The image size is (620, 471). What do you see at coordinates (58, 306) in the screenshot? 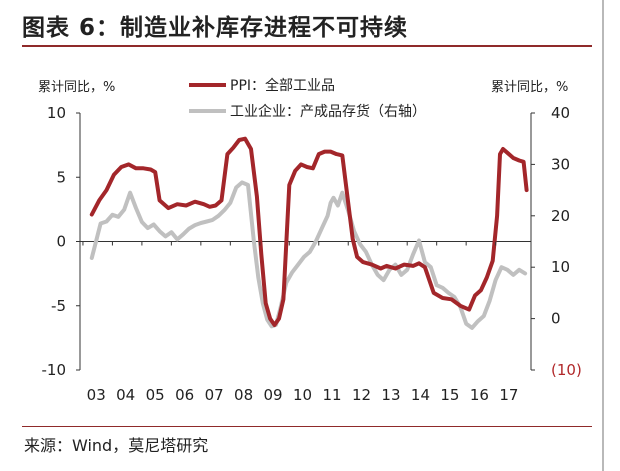
I see `y-left-tick-label: -5` at bounding box center [58, 306].